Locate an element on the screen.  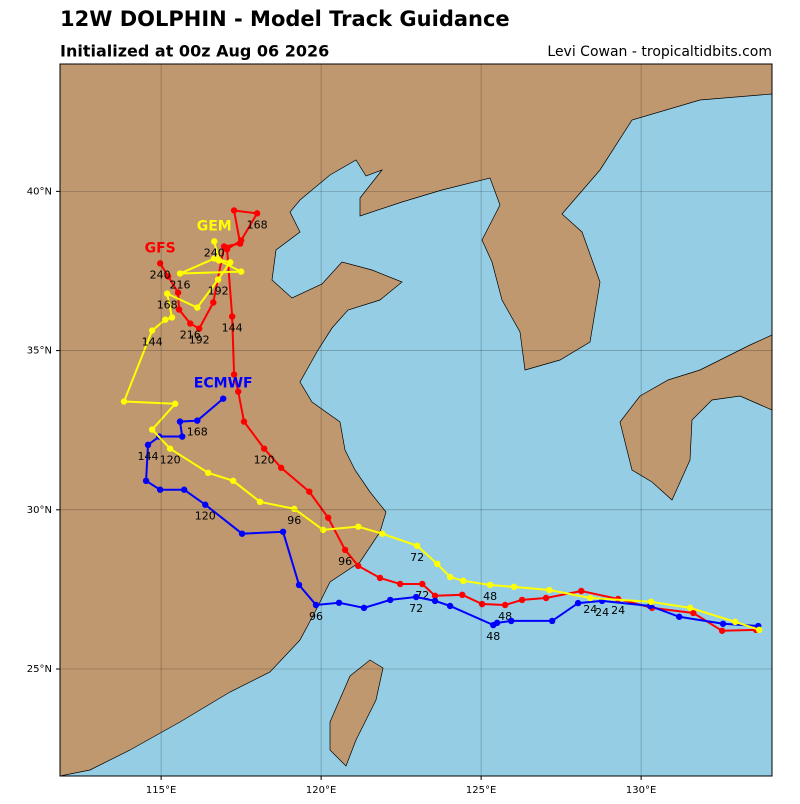
y-tick-label: 30°N is located at coordinates (39, 510).